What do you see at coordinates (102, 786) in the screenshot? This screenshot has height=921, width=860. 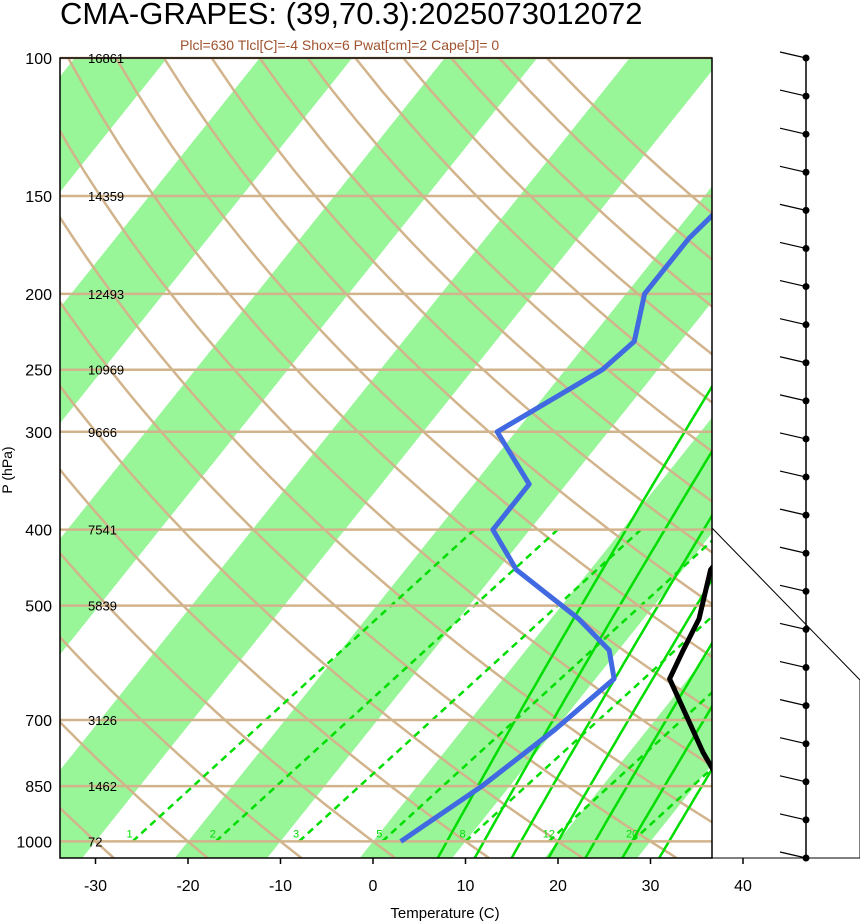 I see `height-label: 1462` at bounding box center [102, 786].